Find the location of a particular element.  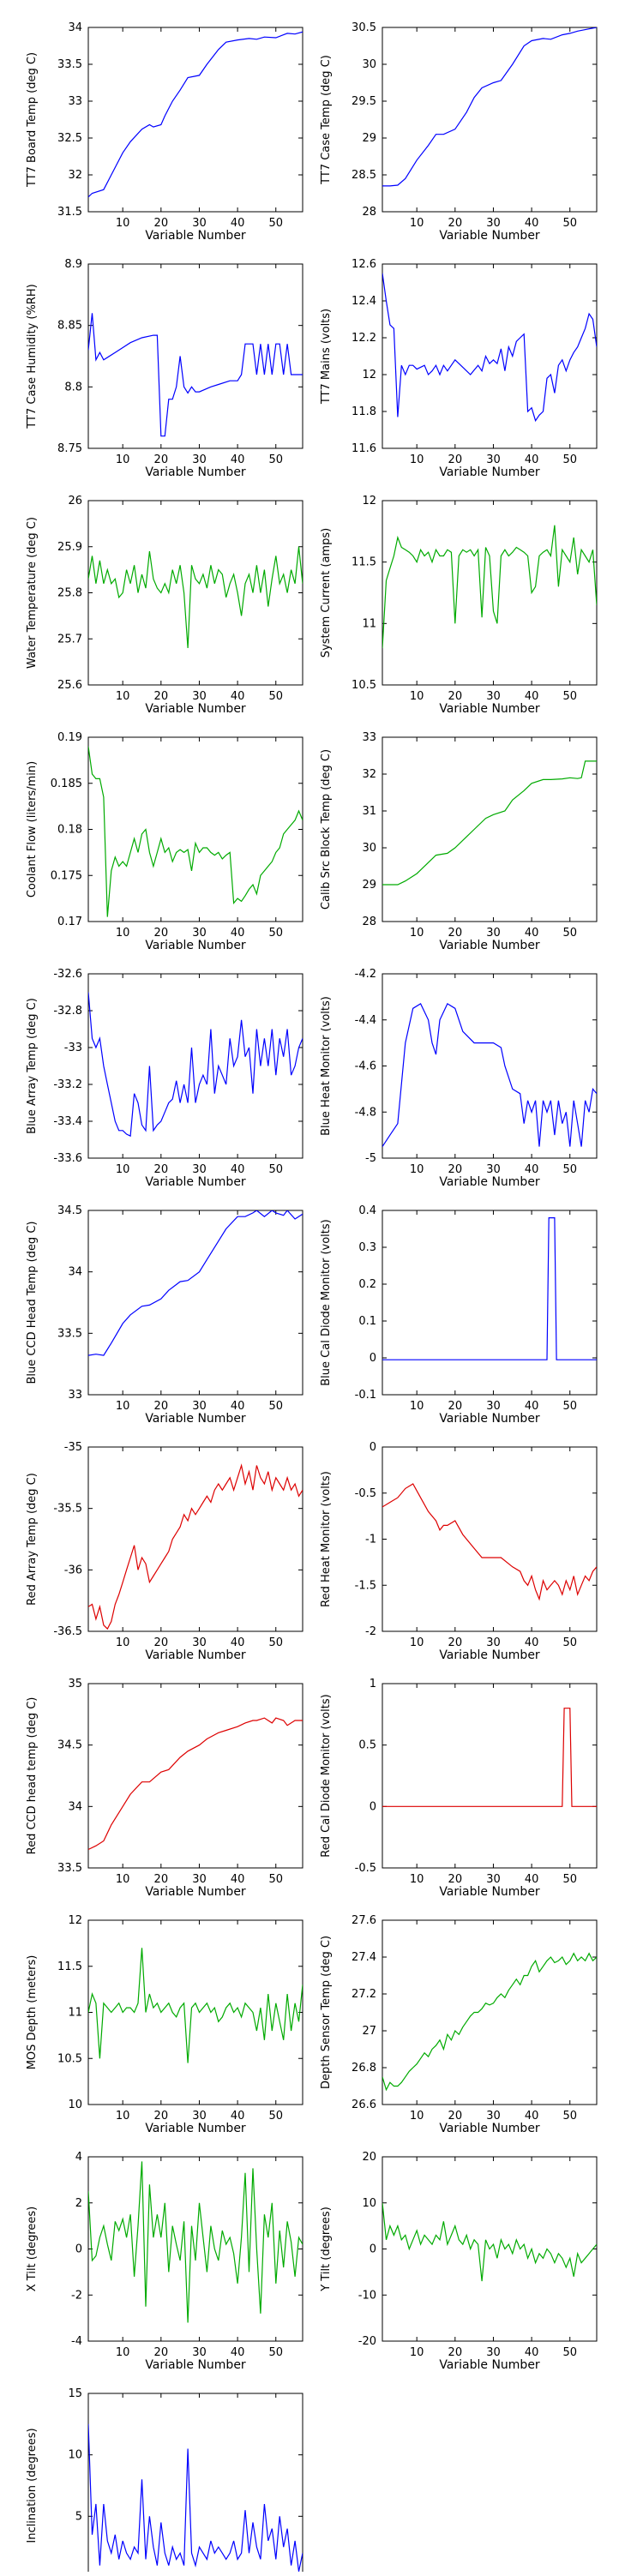

y-tick-label: 0.4 is located at coordinates (367, 1210).